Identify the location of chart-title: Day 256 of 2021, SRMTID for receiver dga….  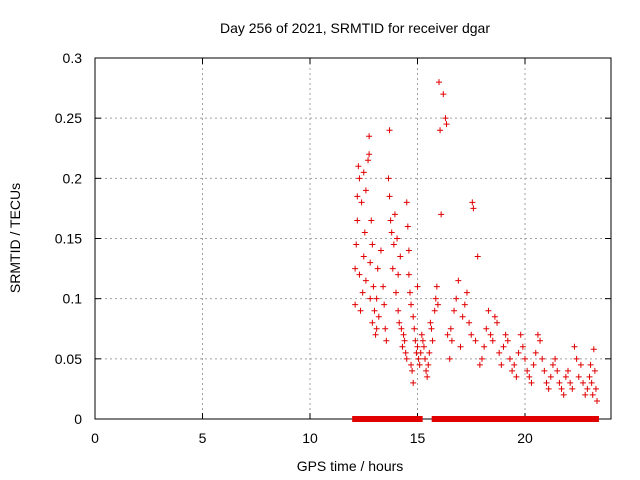
(355, 28).